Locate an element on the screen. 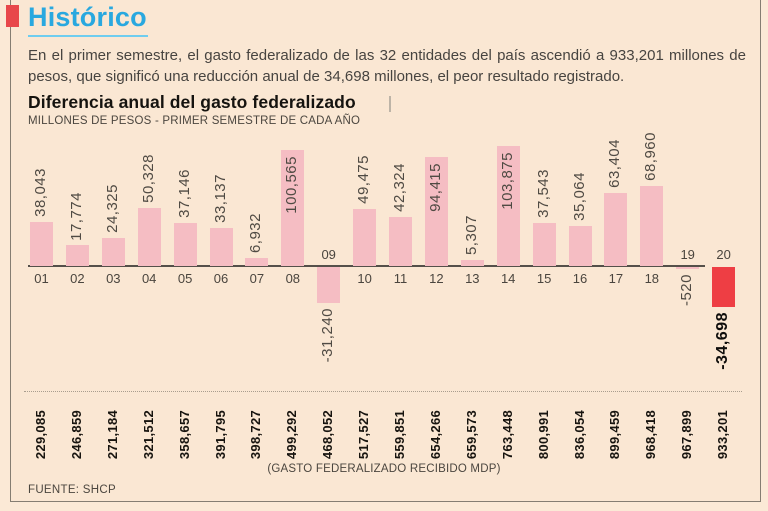  x-tick-08: 08 is located at coordinates (293, 278).